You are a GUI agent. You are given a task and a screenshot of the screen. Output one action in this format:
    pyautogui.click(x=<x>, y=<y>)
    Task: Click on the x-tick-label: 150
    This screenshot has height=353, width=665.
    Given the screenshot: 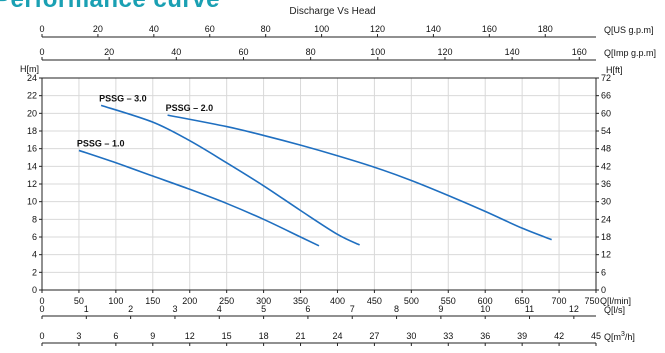 What is the action you would take?
    pyautogui.click(x=152, y=301)
    